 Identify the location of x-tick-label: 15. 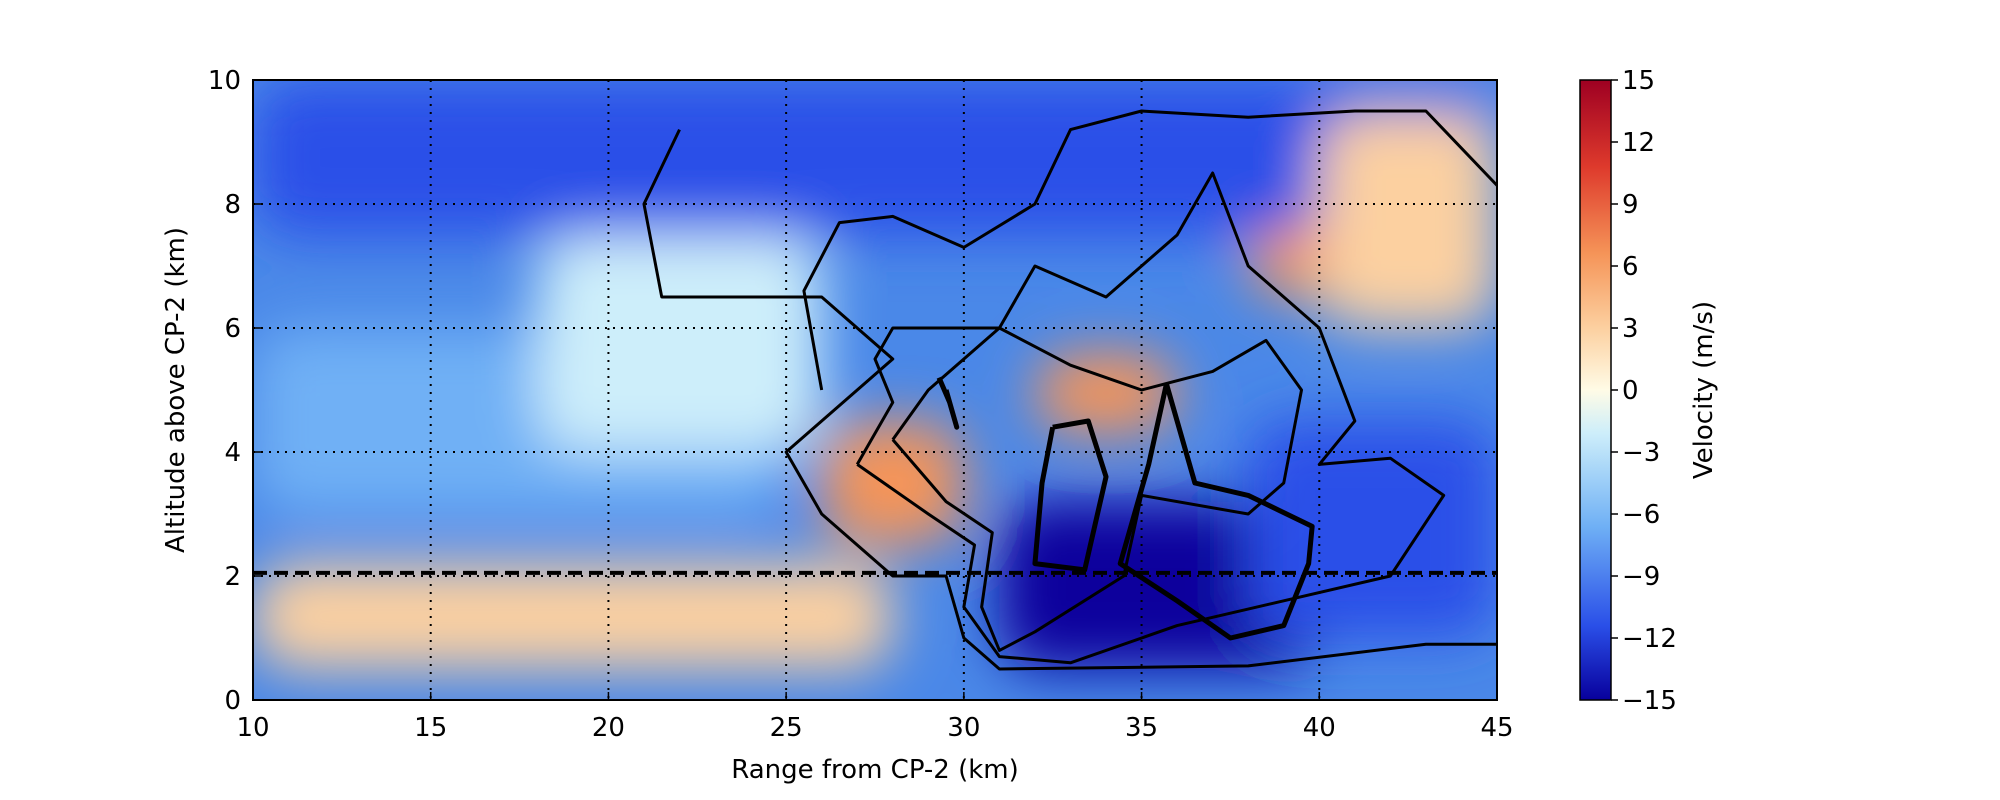
(430, 728).